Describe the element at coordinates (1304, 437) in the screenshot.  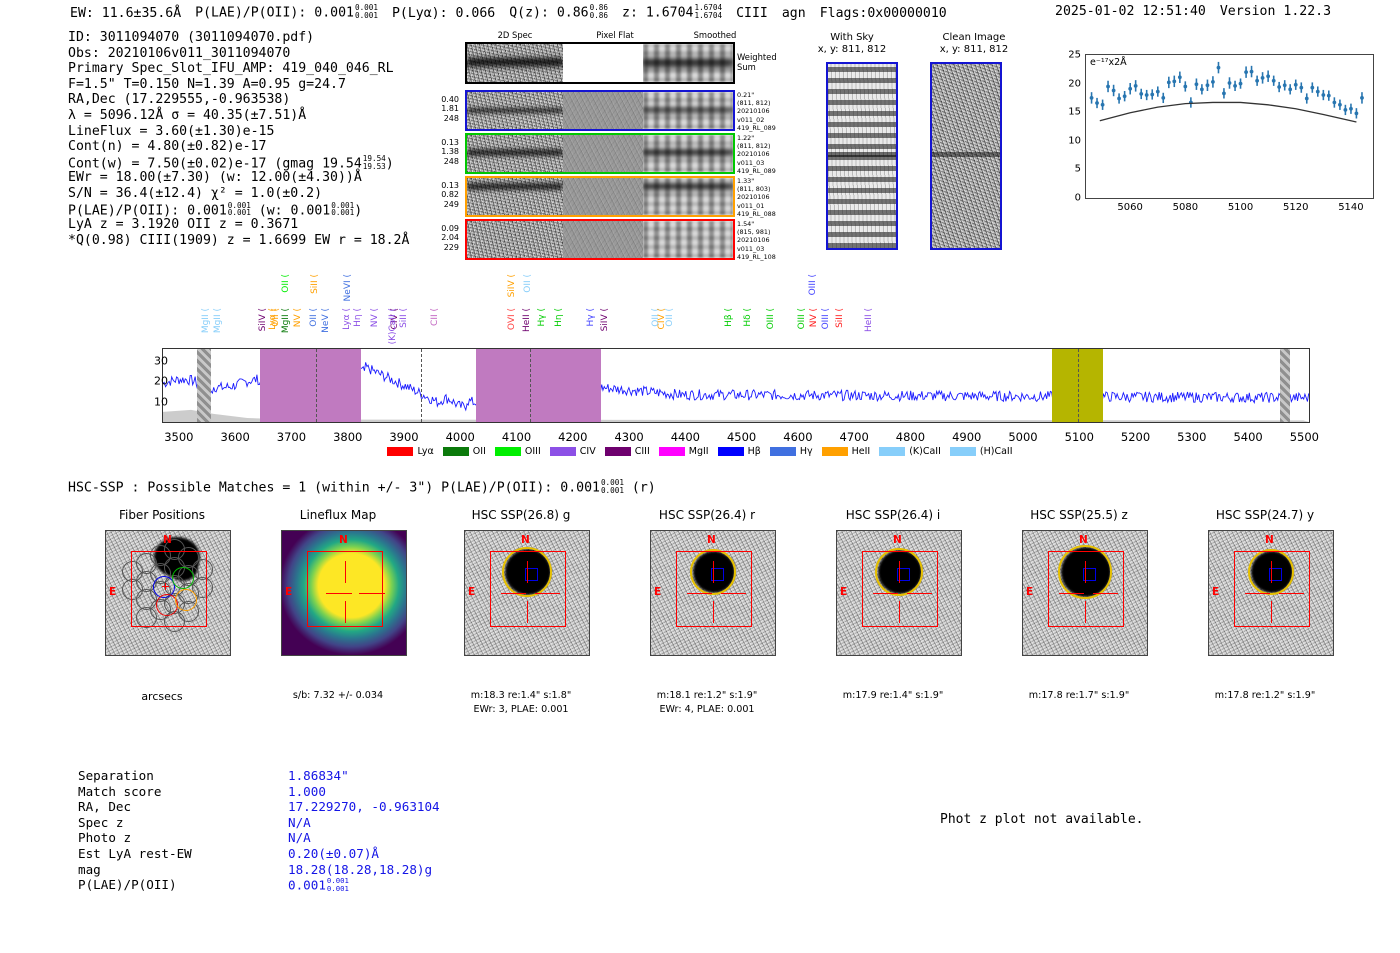
I see `full-spectrum-x-tick: 5500` at that location.